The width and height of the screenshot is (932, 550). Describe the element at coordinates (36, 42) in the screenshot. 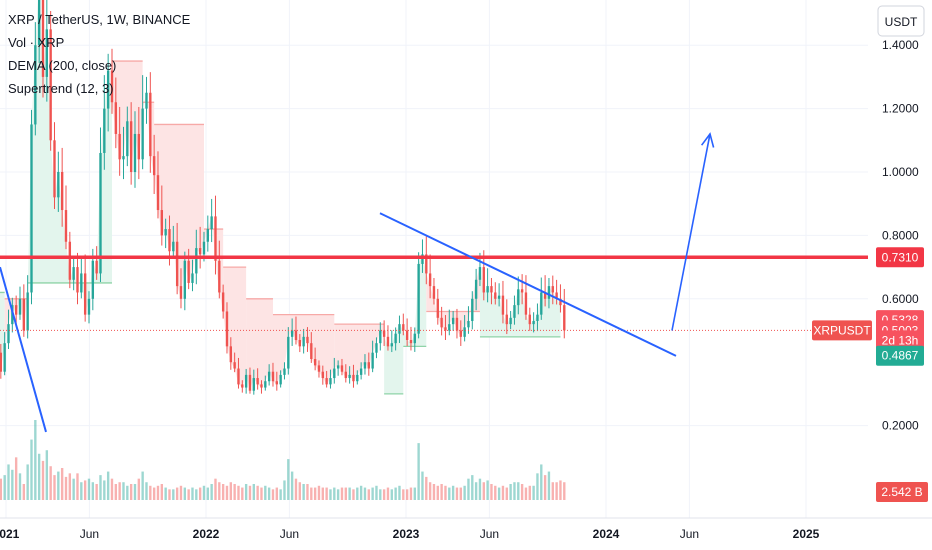

I see `indicator-volume: Vol · XRP` at that location.